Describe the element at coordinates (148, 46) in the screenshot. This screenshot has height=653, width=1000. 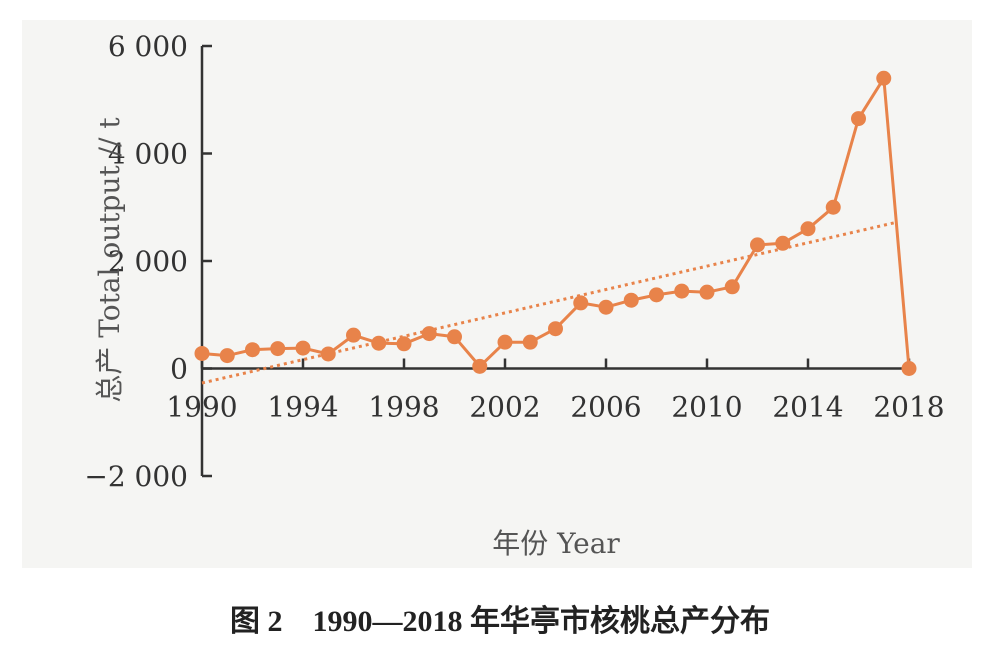
I see `y-tick-label: 6 000` at that location.